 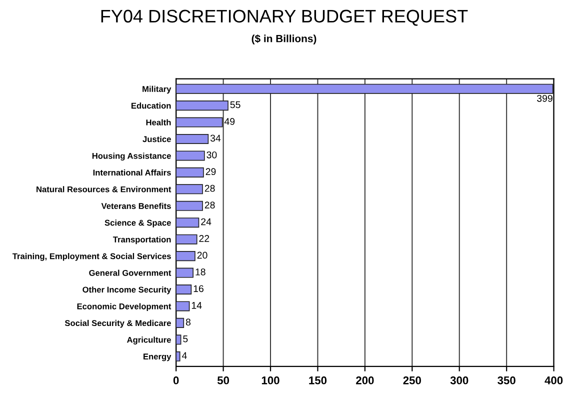 I want to click on x-tick-label: 250, so click(x=412, y=380).